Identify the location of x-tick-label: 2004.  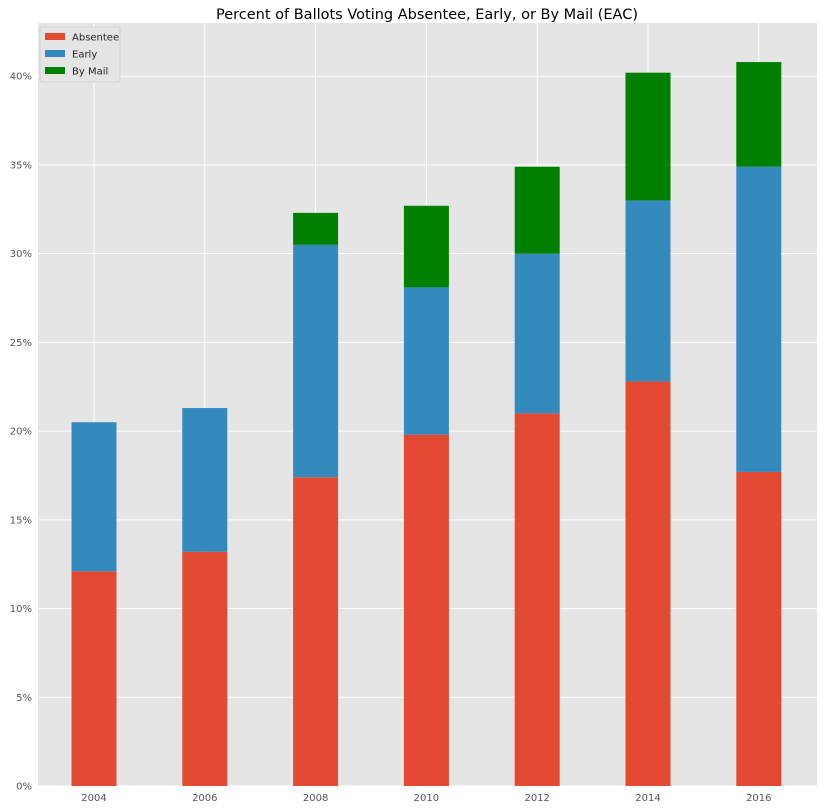
(93, 798).